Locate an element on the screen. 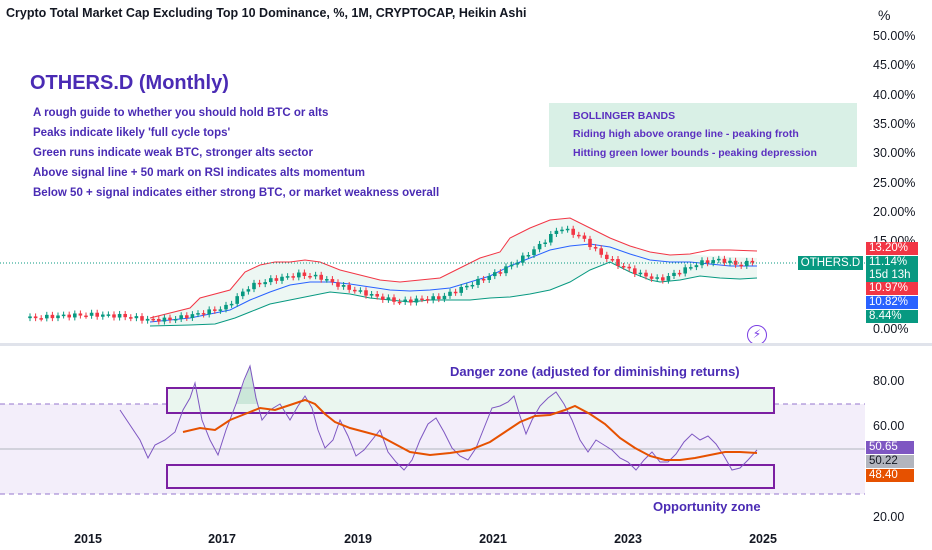 Image resolution: width=932 pixels, height=550 pixels. price-axis-label: 20.00% is located at coordinates (894, 212).